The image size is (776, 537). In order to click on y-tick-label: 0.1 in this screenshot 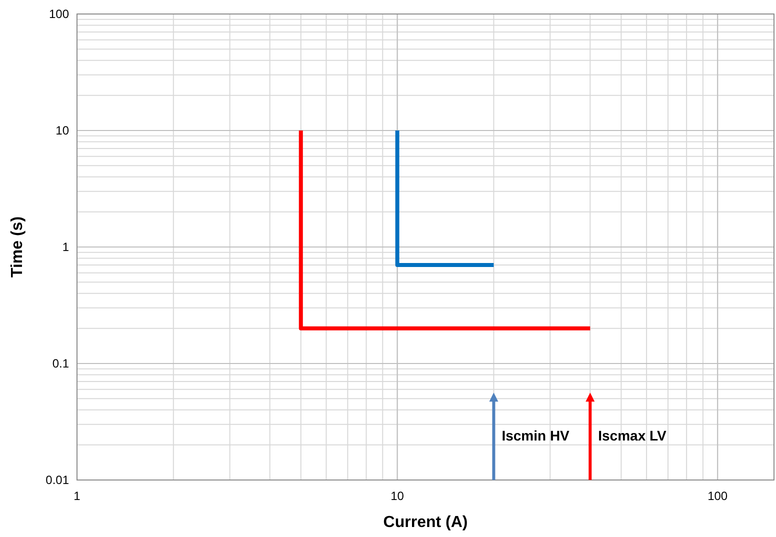, I will do `click(61, 363)`.